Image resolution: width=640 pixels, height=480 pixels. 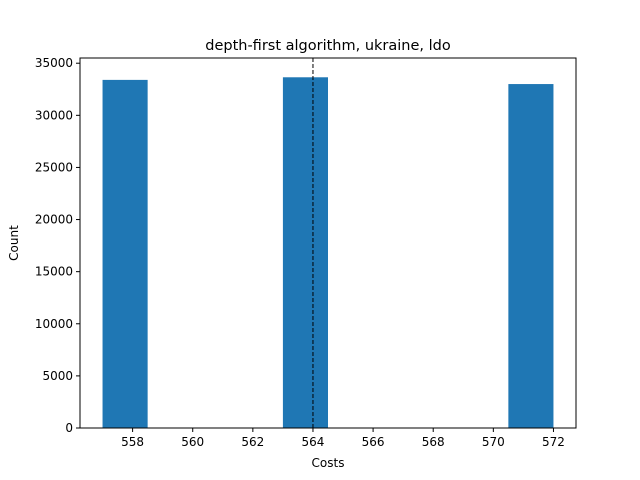 I want to click on x-tick-label-2: 562, so click(x=252, y=442).